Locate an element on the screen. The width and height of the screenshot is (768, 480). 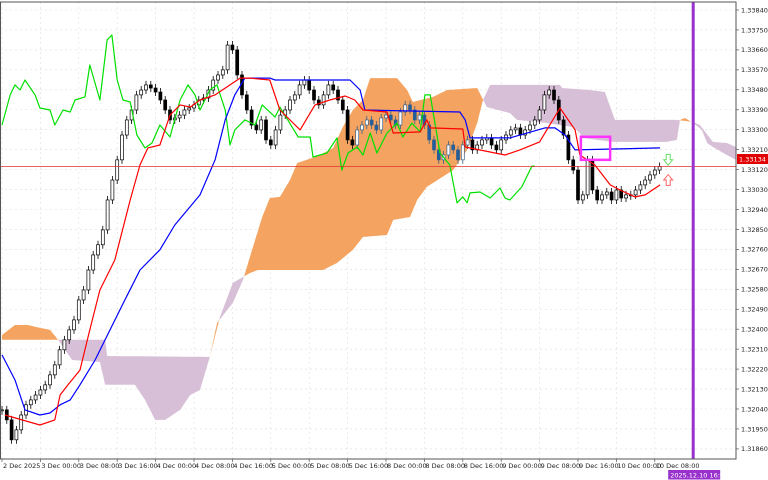
x-tick-label: 9 Dec 16:00 is located at coordinates (599, 466).